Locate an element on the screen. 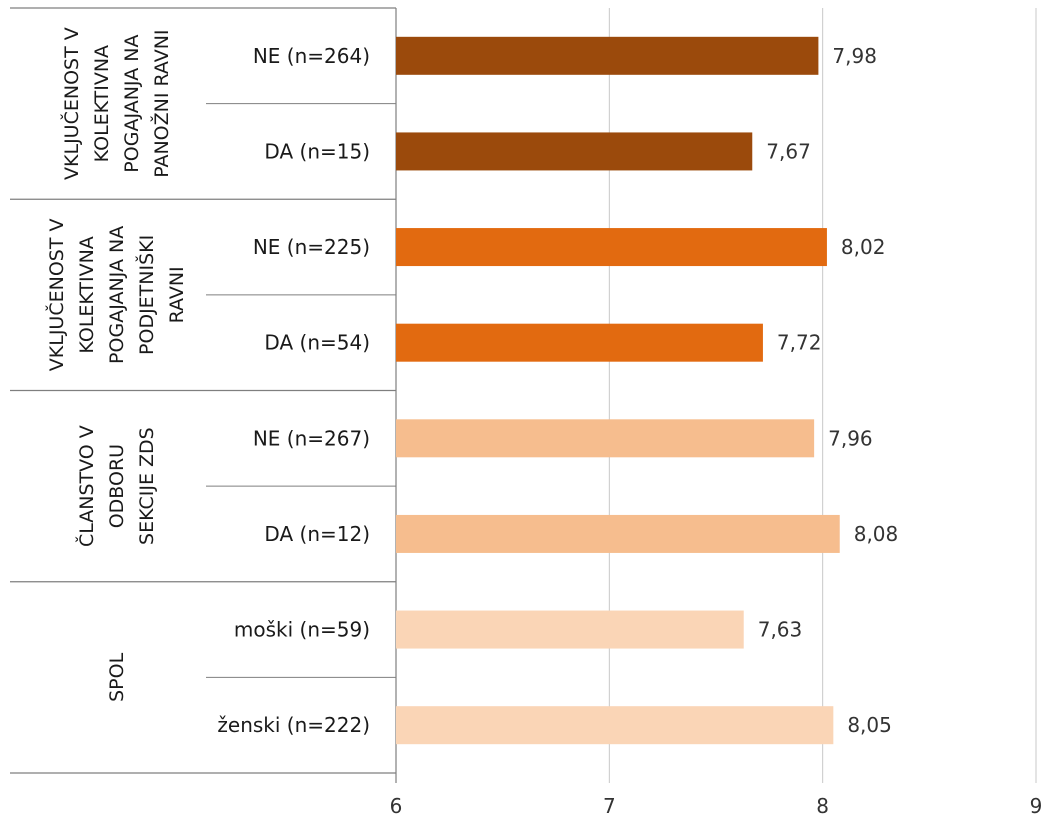 This screenshot has width=1049, height=820. group-label-line: ČLANSTVO V is located at coordinates (86, 486).